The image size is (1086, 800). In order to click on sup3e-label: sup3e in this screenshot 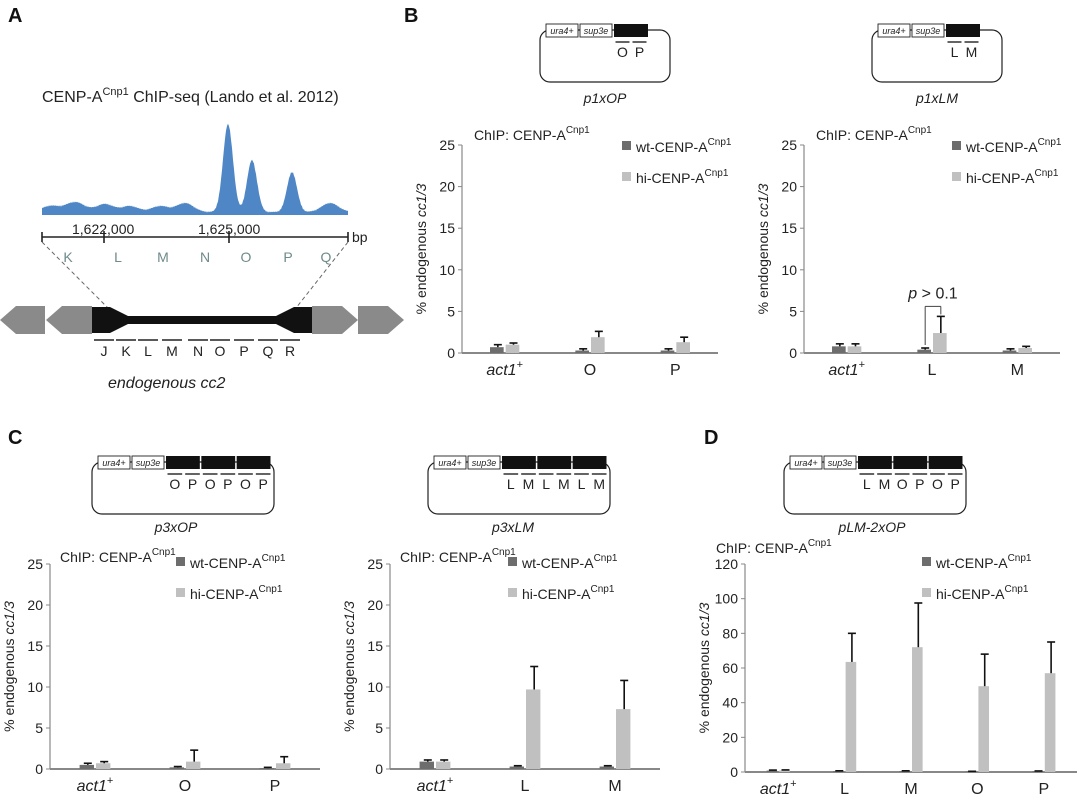, I will do `click(596, 31)`.